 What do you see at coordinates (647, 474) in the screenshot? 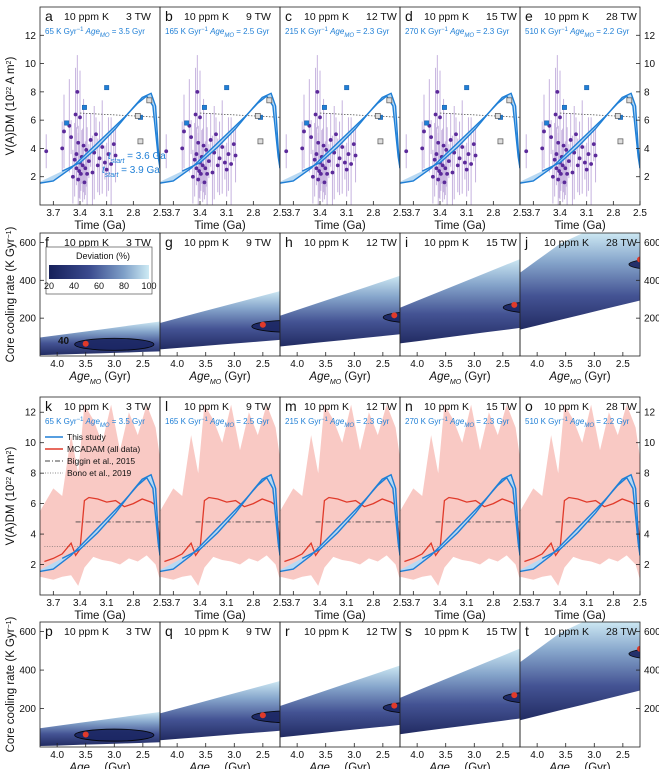
I see `y-tick-label: 8` at bounding box center [647, 474].